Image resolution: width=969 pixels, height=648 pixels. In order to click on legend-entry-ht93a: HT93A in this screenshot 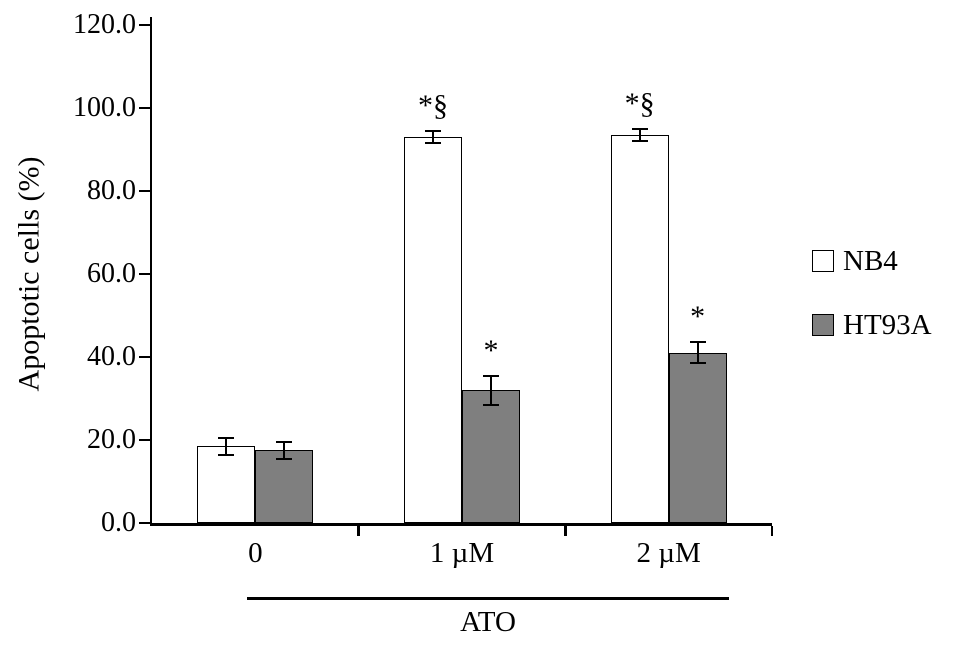, I will do `click(872, 325)`.